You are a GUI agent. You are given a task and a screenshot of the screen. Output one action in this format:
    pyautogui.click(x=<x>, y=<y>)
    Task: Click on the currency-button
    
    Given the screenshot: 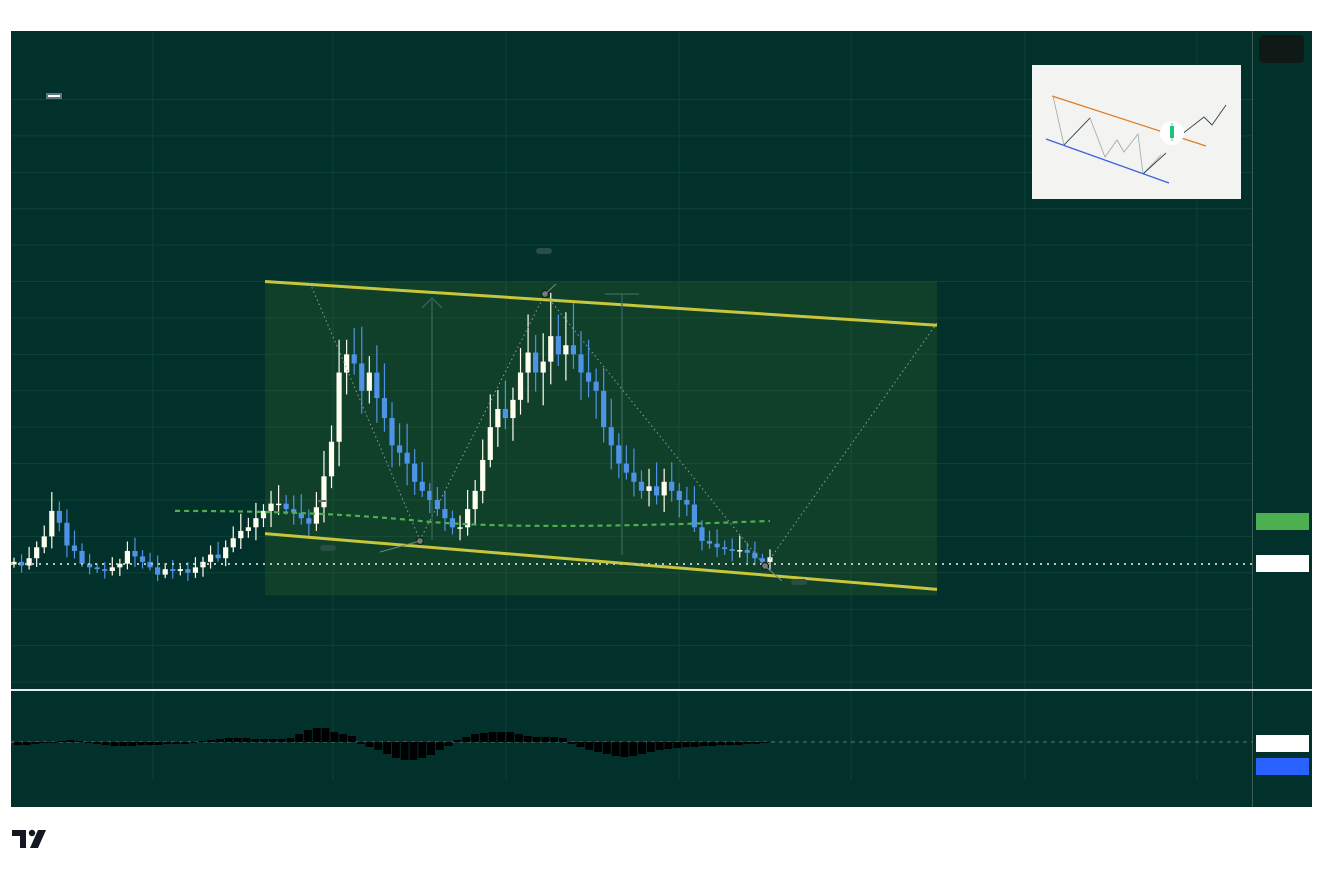 What is the action you would take?
    pyautogui.click(x=1281, y=49)
    